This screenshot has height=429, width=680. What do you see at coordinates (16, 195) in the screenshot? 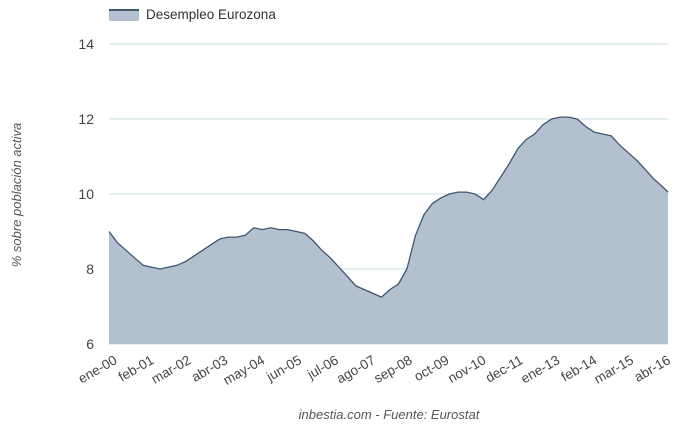
I see `y-axis-title: % sobre población activa` at bounding box center [16, 195].